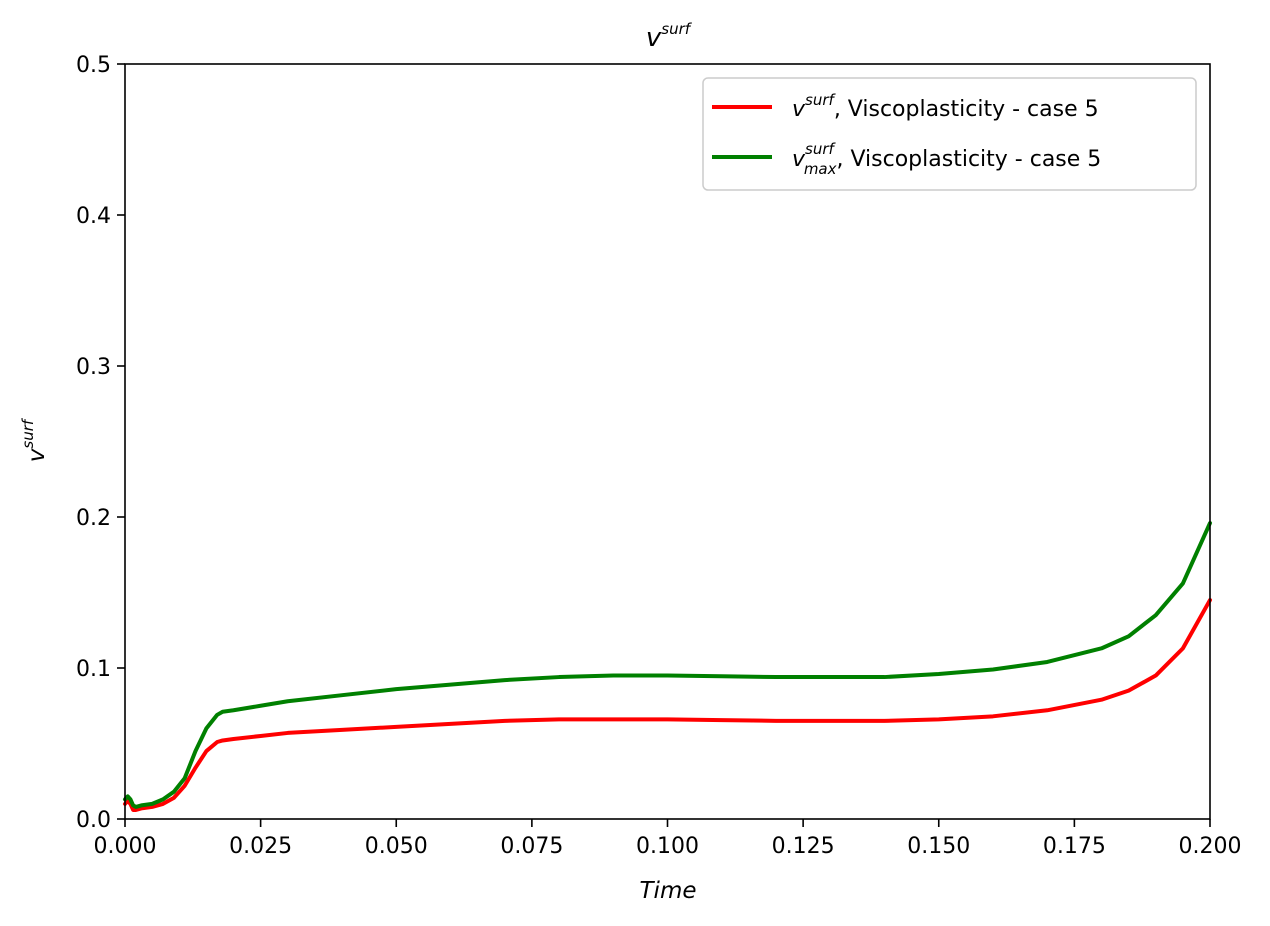 The height and width of the screenshot is (926, 1270). I want to click on y-axis-ticks: 0.0 0.1 0.2 0.3 0.4 0.5, so click(100, 443).